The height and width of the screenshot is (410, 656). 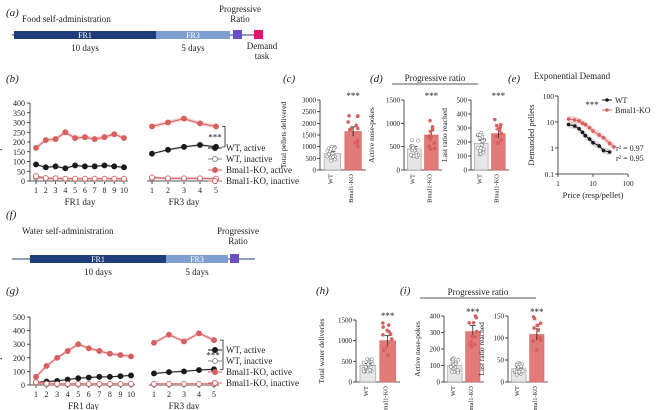 I want to click on plot-e-sig-stars: ***, so click(x=592, y=105).